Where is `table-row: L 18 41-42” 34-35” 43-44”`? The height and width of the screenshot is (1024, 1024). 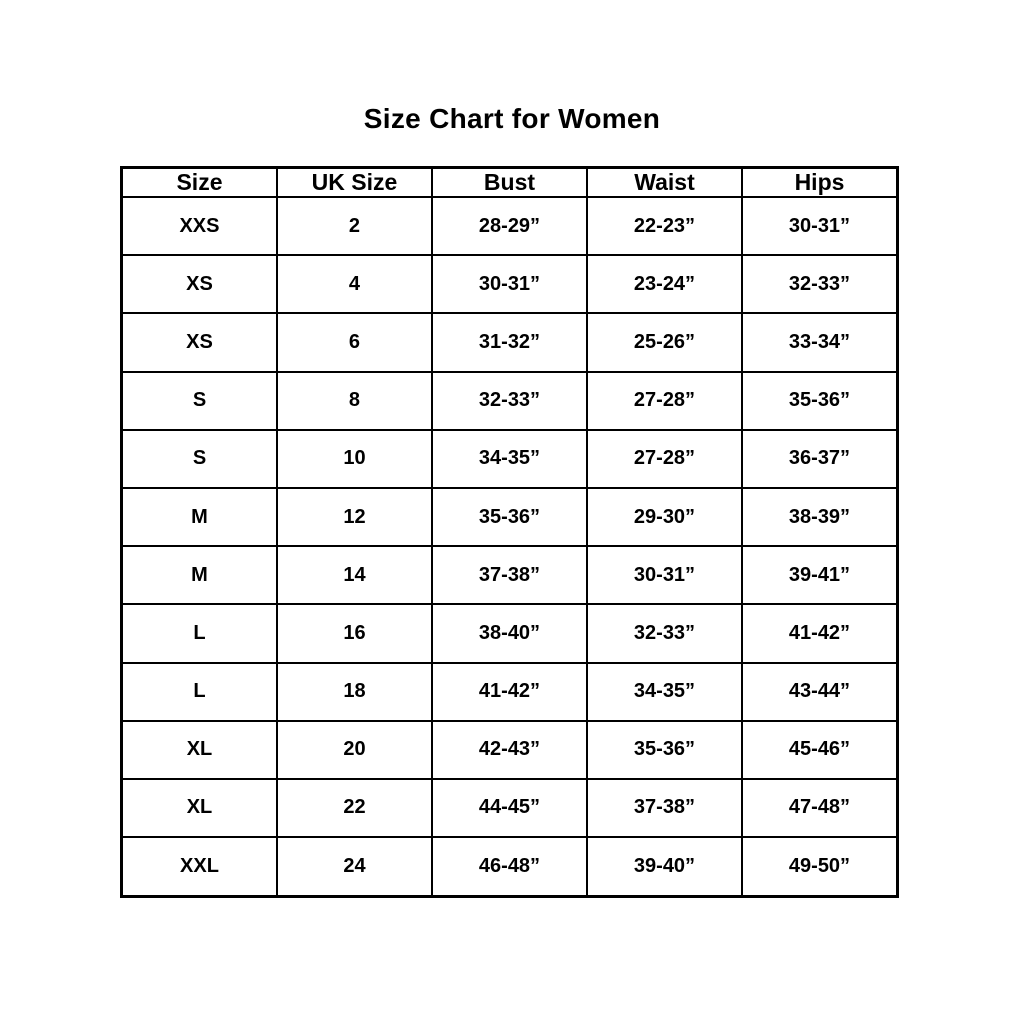 table-row: L 18 41-42” 34-35” 43-44” is located at coordinates (509, 691).